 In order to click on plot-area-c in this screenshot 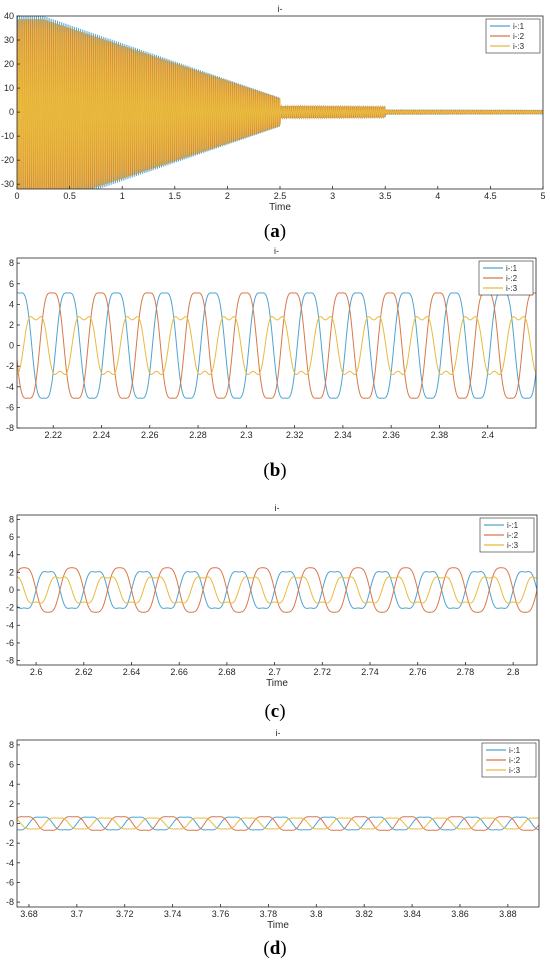, I will do `click(277, 590)`.